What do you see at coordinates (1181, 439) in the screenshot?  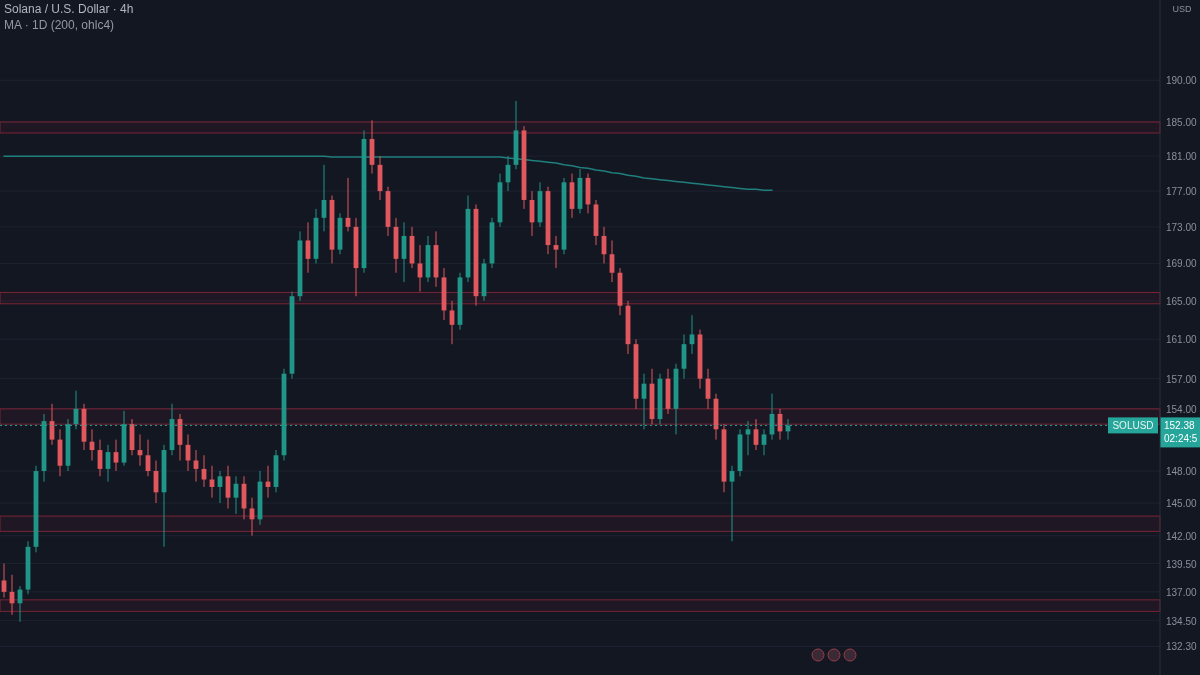 I see `text: 02:24:5` at bounding box center [1181, 439].